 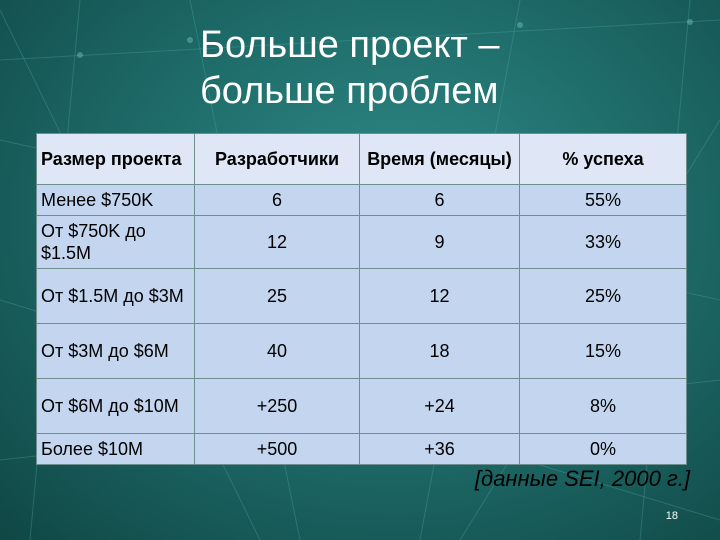 I want to click on cell-project-size: Менее $750K, so click(x=115, y=200).